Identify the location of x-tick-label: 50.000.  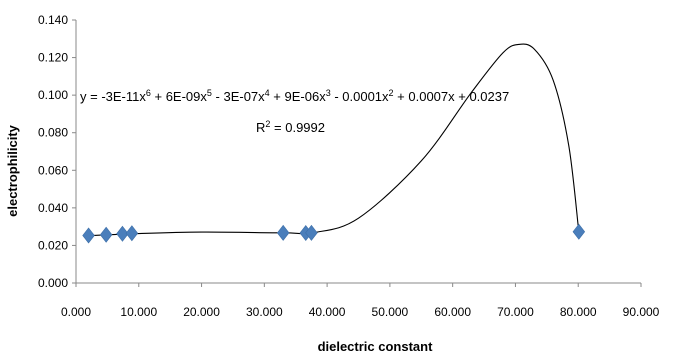
(390, 312).